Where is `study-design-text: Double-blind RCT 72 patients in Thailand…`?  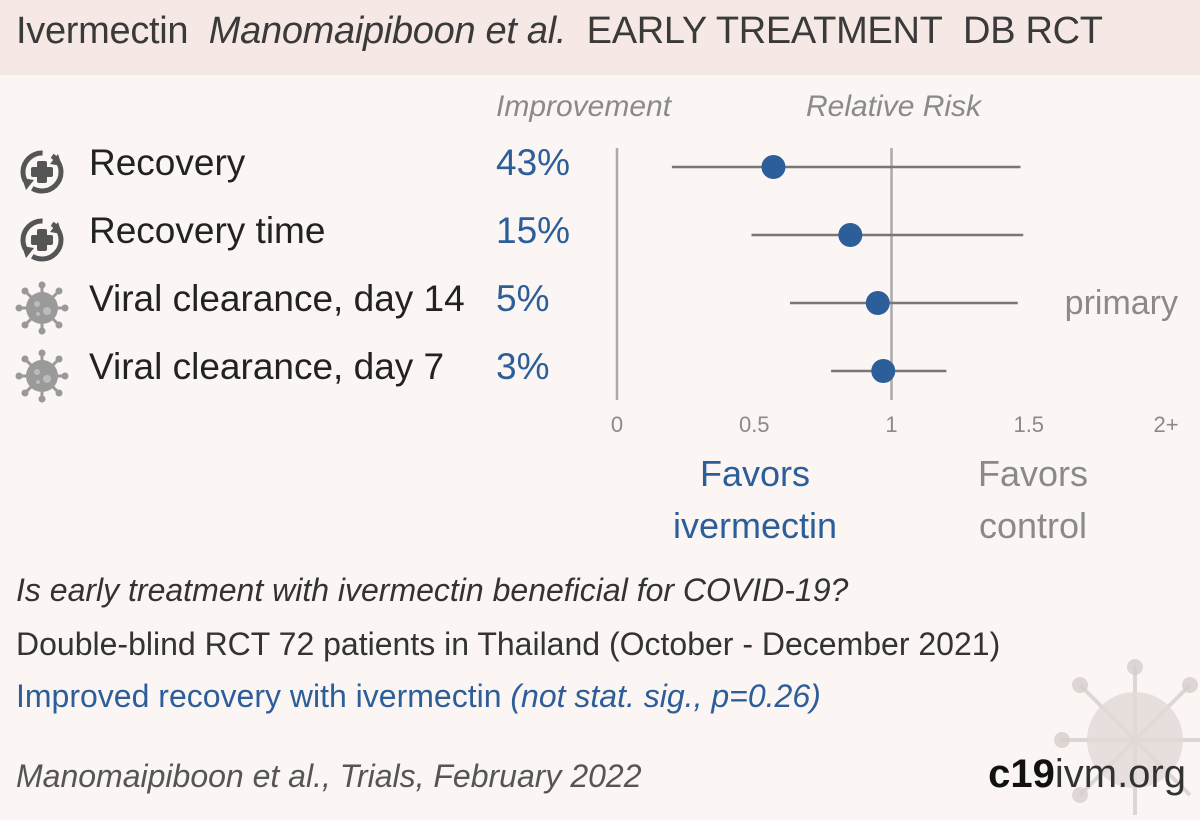 study-design-text: Double-blind RCT 72 patients in Thailand… is located at coordinates (508, 644).